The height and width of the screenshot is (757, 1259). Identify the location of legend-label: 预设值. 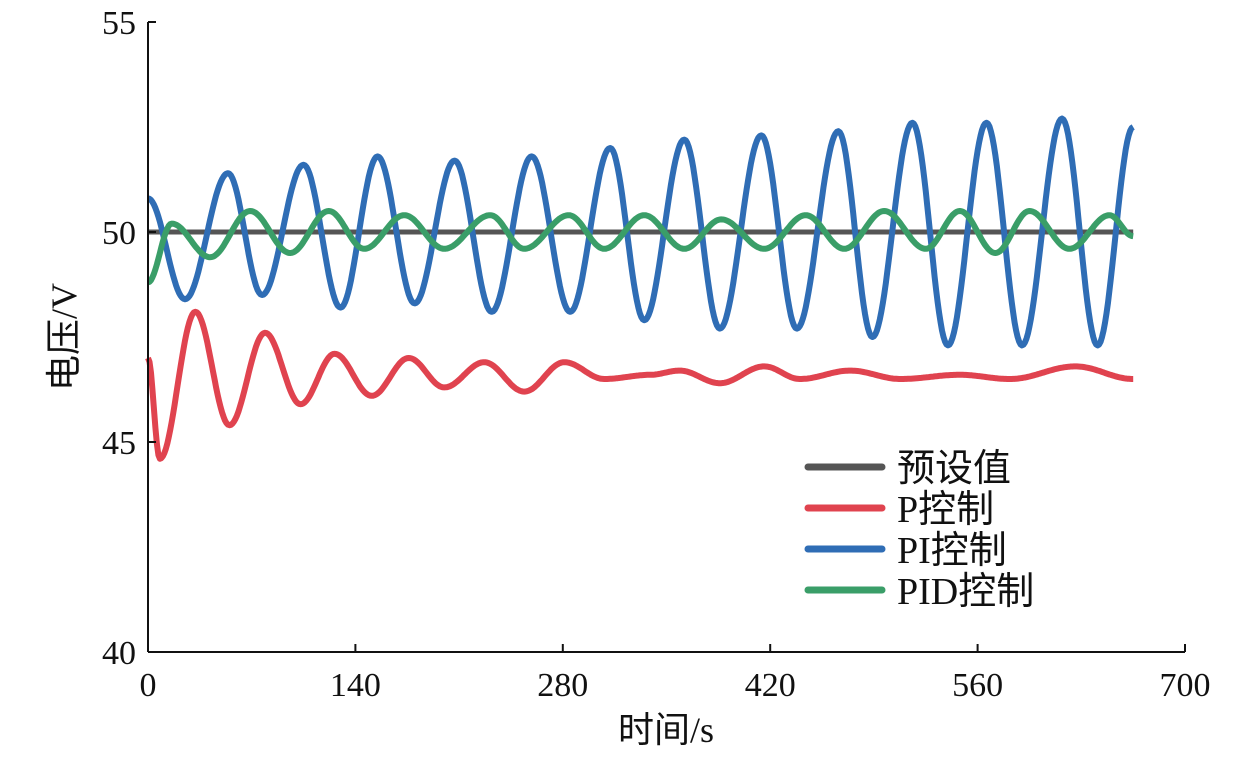
(954, 469).